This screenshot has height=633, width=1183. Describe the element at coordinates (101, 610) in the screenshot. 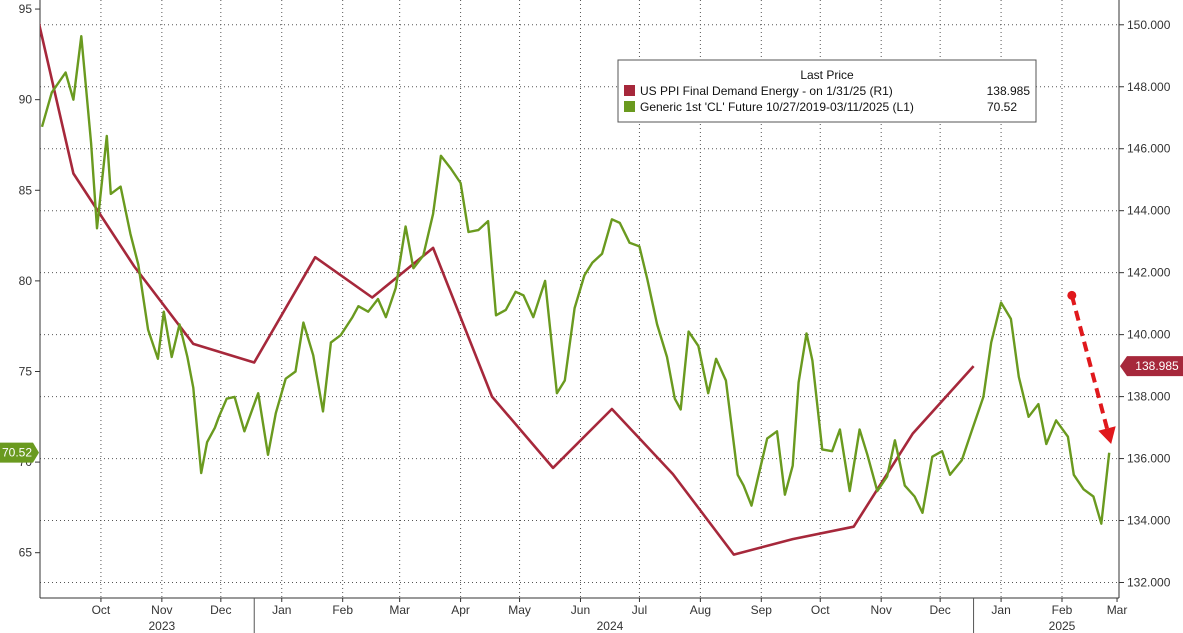

I see `x-tick-label-0: Oct` at that location.